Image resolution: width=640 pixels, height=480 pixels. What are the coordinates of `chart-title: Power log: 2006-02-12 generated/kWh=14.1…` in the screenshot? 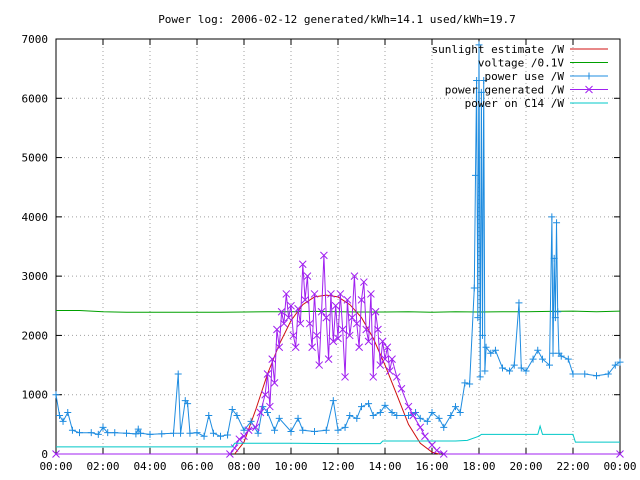 It's located at (337, 19).